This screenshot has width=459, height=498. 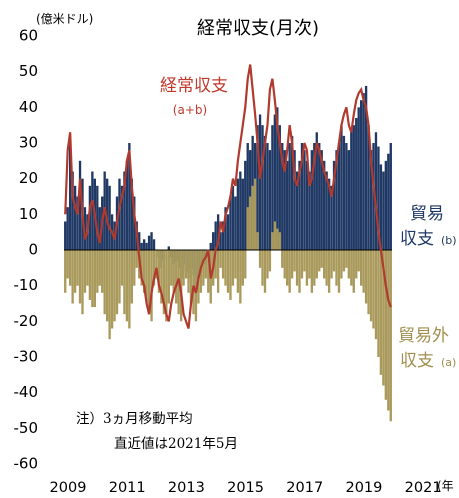 What do you see at coordinates (33, 250) in the screenshot?
I see `y-tick-label: 0` at bounding box center [33, 250].